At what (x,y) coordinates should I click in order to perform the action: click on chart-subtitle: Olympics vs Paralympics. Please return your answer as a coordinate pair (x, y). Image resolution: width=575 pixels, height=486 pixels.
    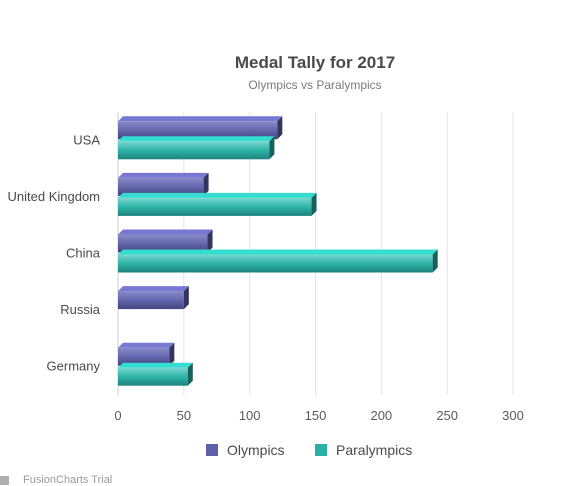
    Looking at the image, I should click on (314, 85).